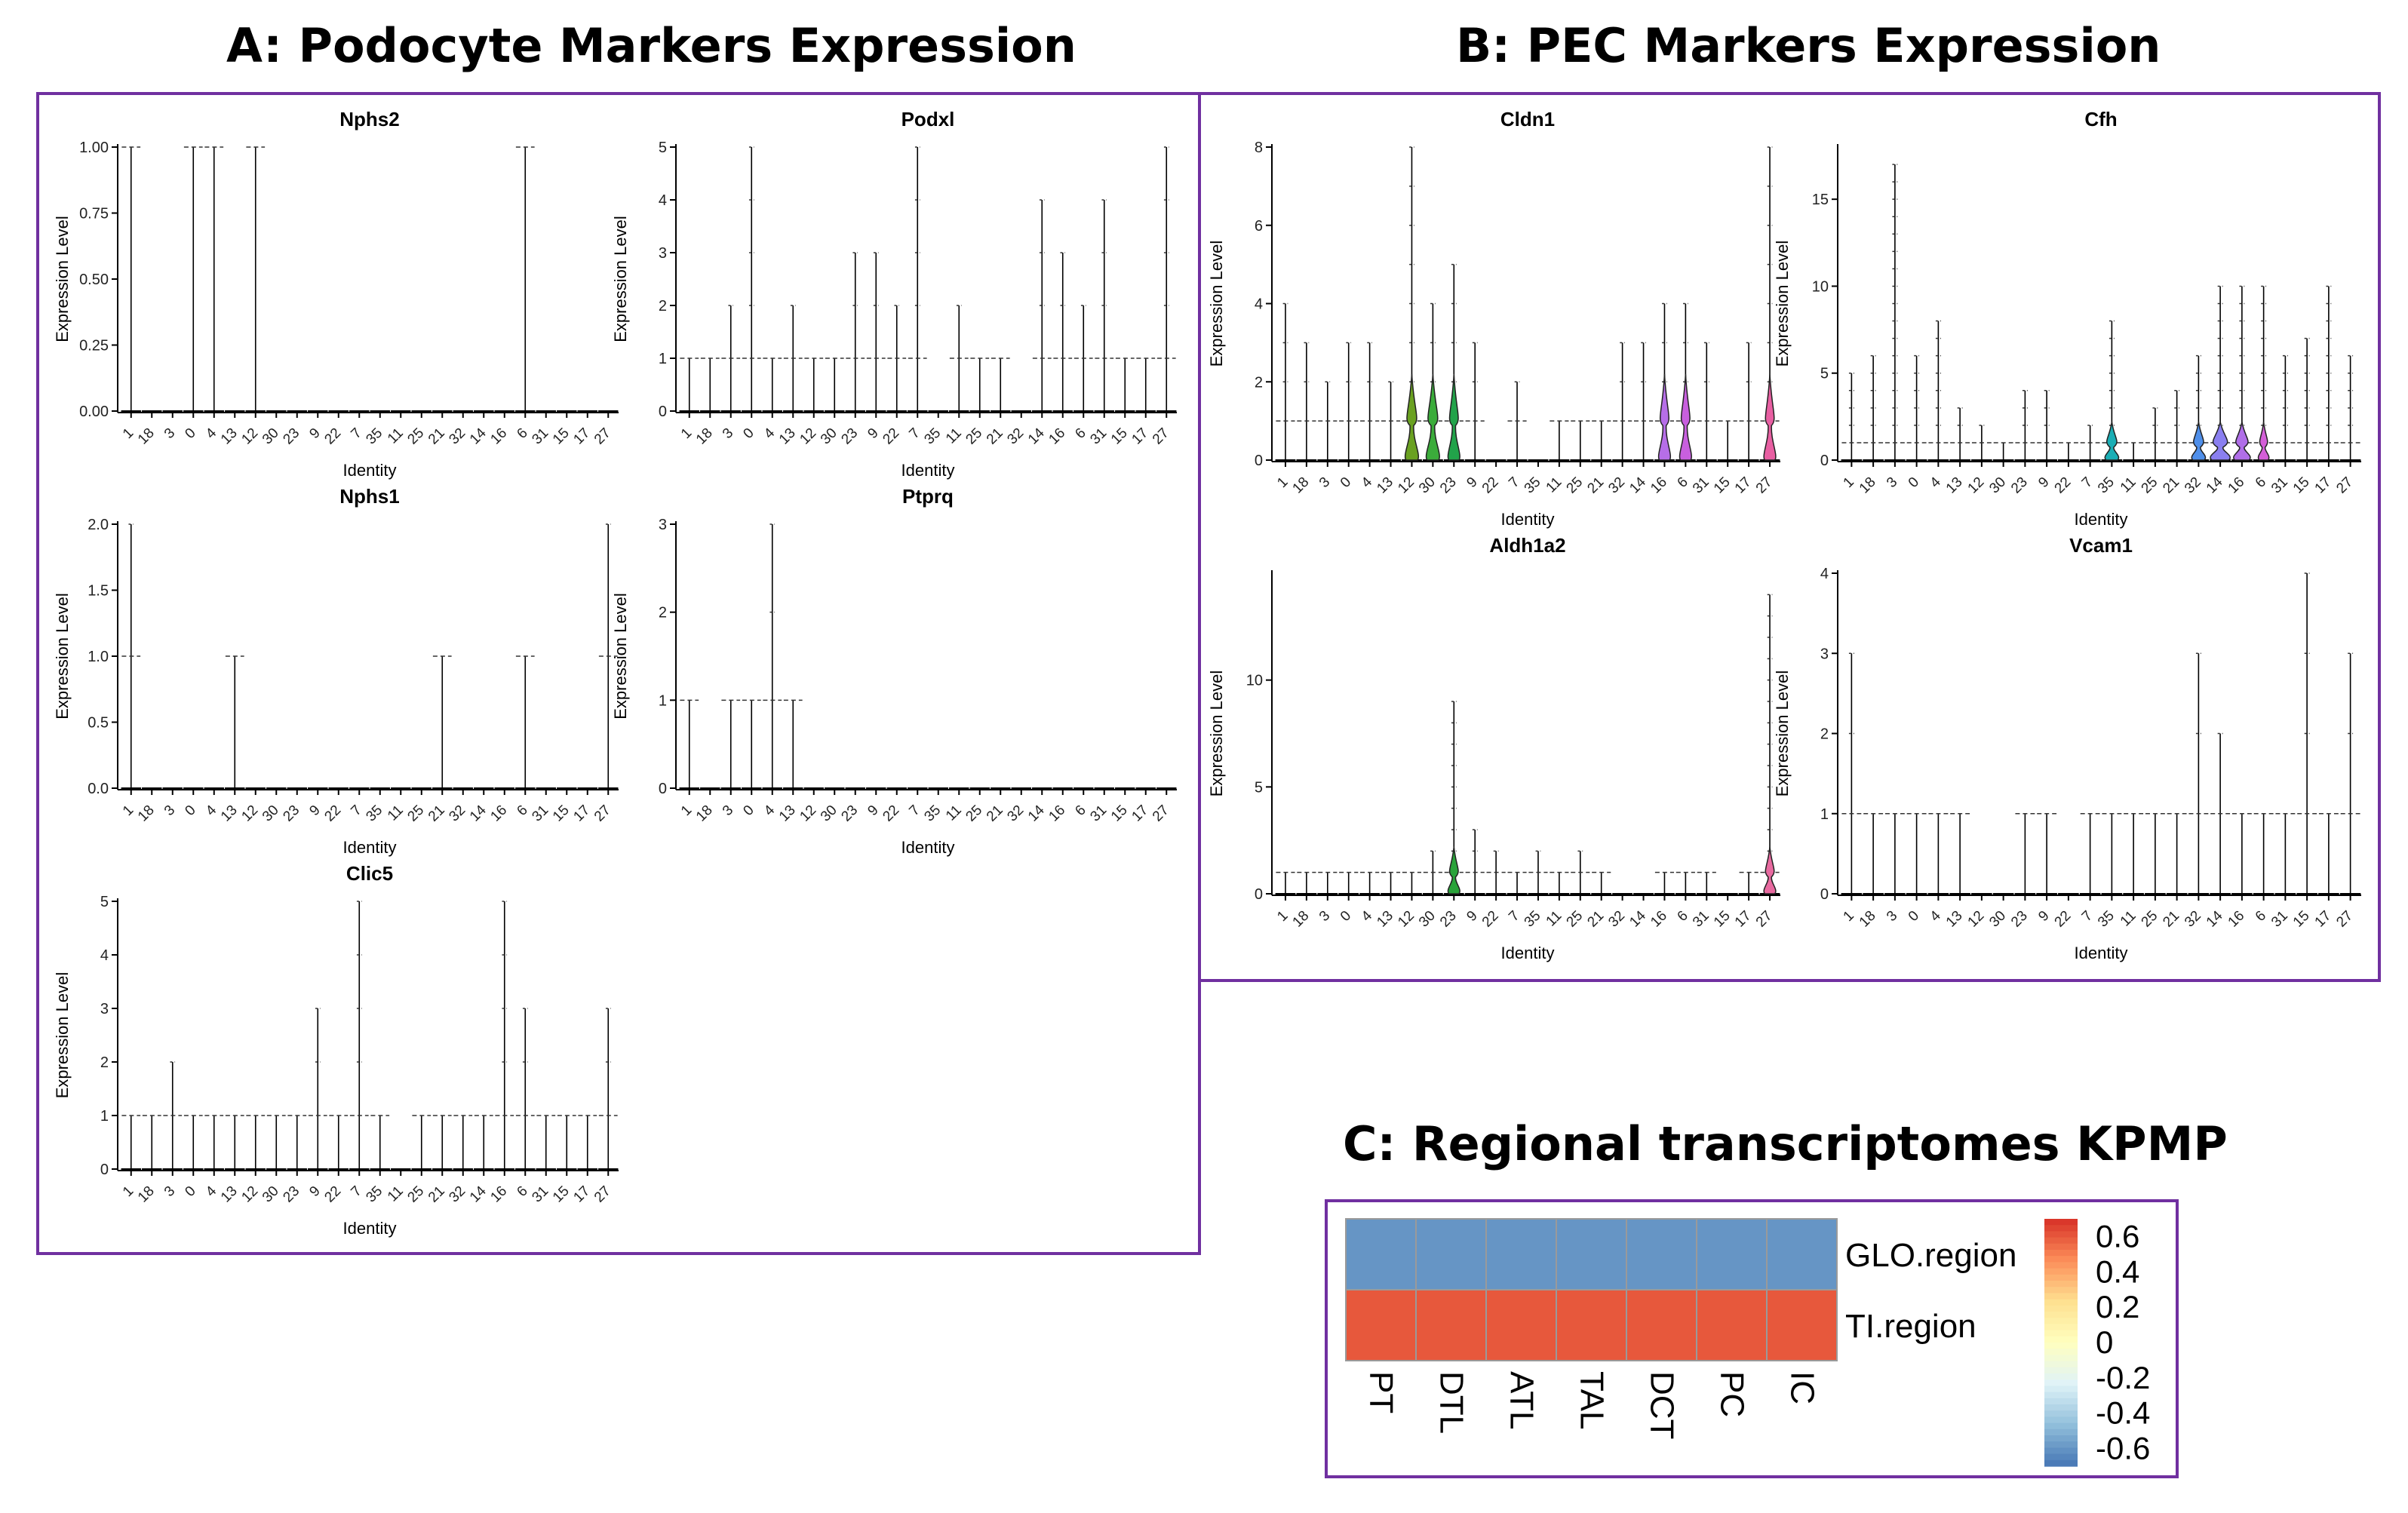 This screenshot has height=1513, width=2408. I want to click on y-tick-label: 1.00, so click(94, 148).